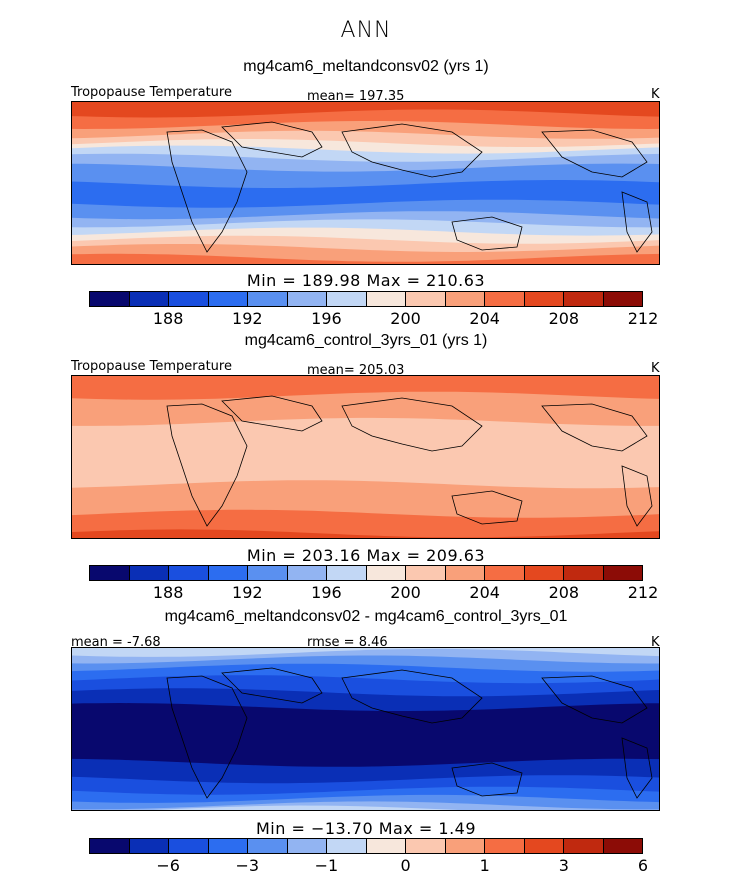 Image resolution: width=732 pixels, height=877 pixels. What do you see at coordinates (151, 366) in the screenshot?
I see `panel-2-variable-label: Tropopause Temperature` at bounding box center [151, 366].